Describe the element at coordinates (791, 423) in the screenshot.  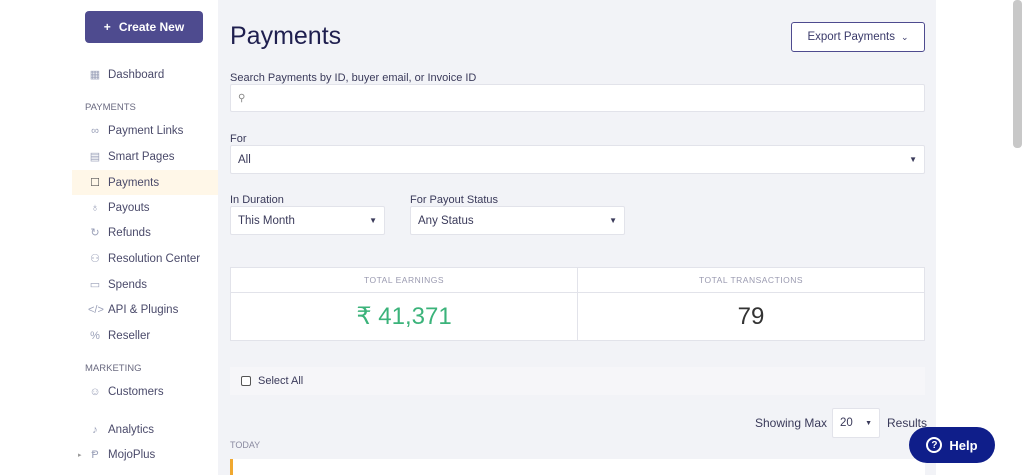
I see `showing-max-label: Showing Max` at that location.